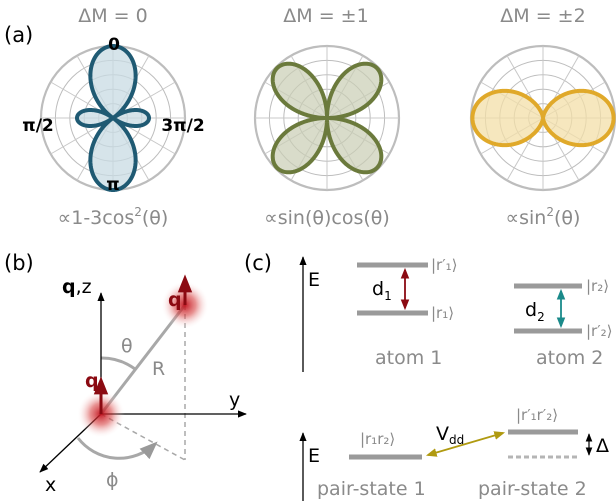  I want to click on dipole-label-origin: q, so click(92, 381).